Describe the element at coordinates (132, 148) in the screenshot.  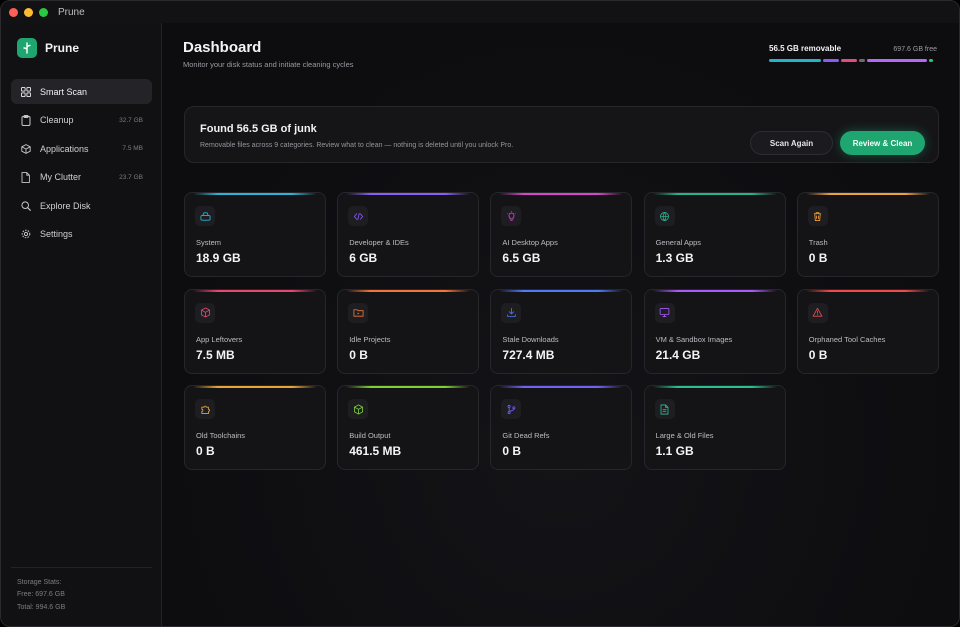
I see `sidebar-item-size: 7.5 MB` at that location.